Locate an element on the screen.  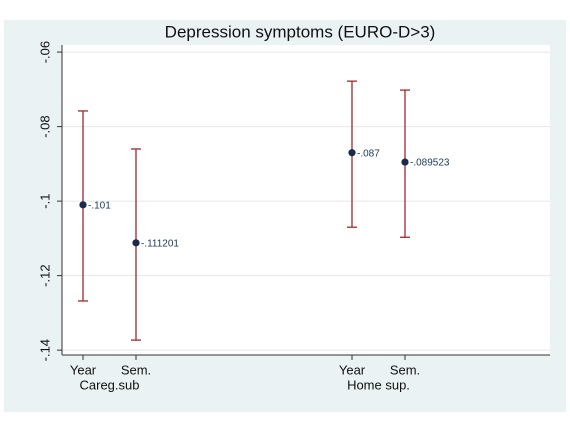
group-label: Careg.sub is located at coordinates (110, 384).